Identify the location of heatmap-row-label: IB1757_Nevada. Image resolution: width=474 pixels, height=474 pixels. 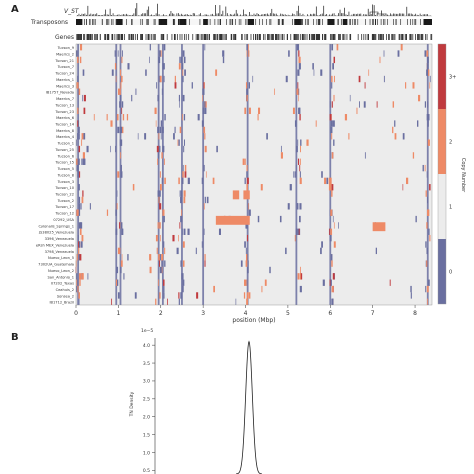
(60, 93).